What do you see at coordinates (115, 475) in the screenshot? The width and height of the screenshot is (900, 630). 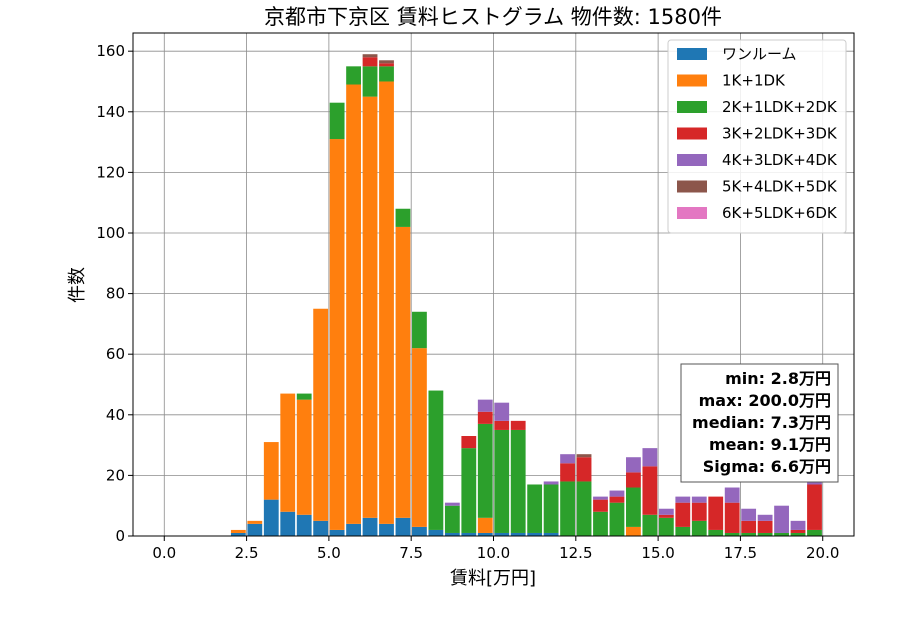 I see `y-tick-label-1: 20` at bounding box center [115, 475].